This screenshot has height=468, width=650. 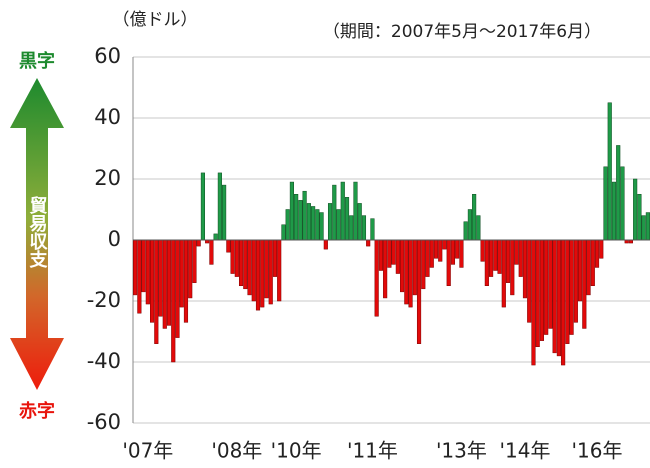 I want to click on y-tick-label: -20, so click(x=104, y=300).